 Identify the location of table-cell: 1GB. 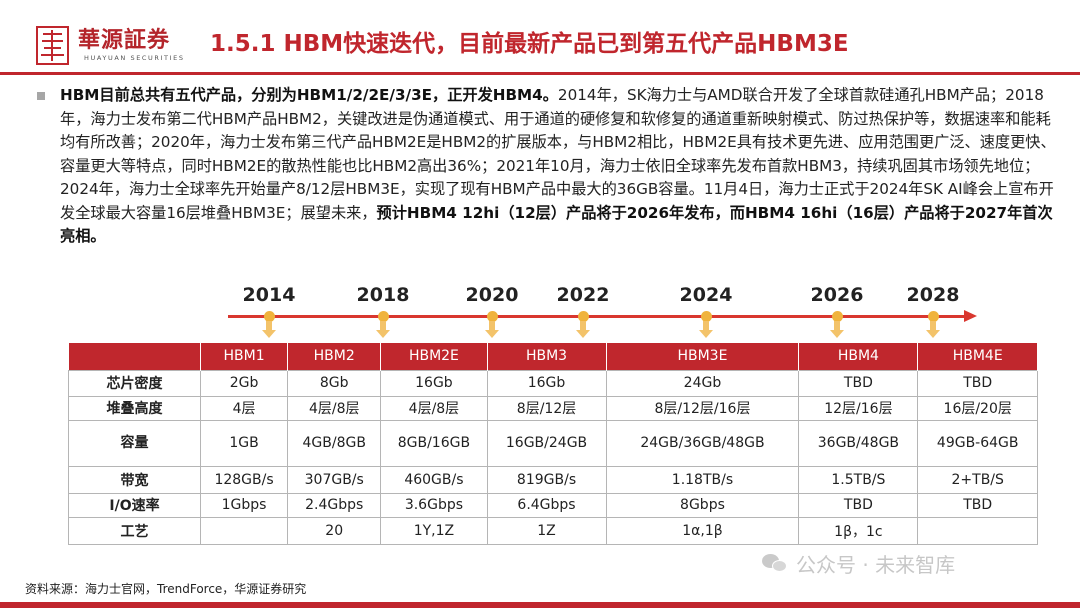
(244, 443).